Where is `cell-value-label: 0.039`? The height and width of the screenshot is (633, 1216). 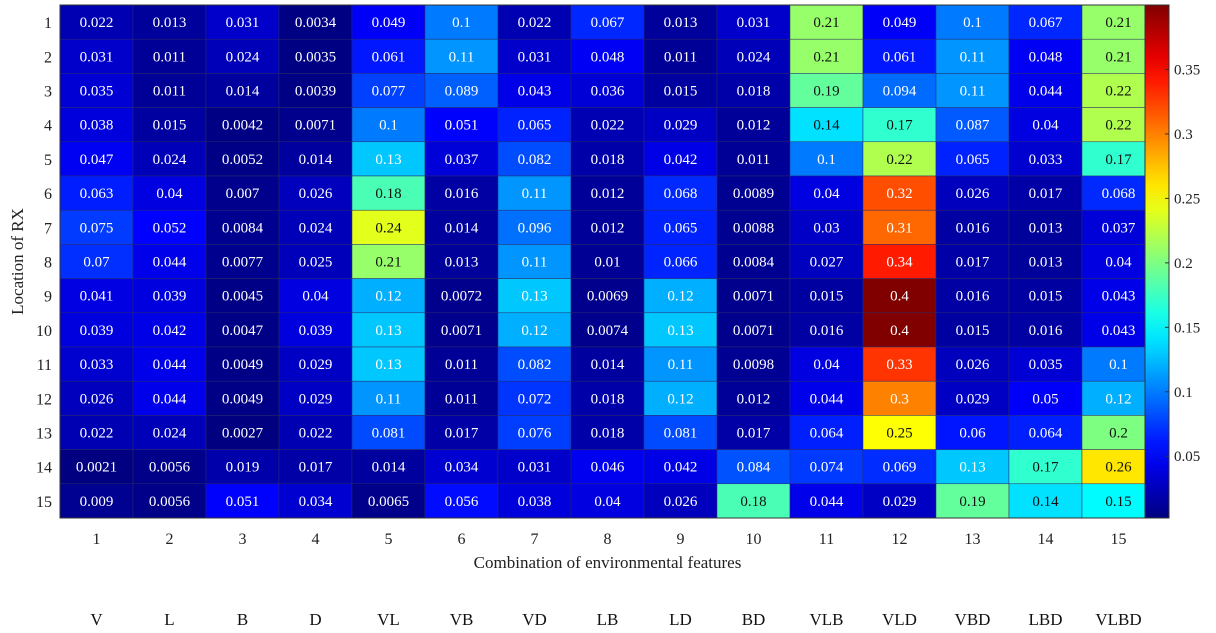 cell-value-label: 0.039 is located at coordinates (97, 331).